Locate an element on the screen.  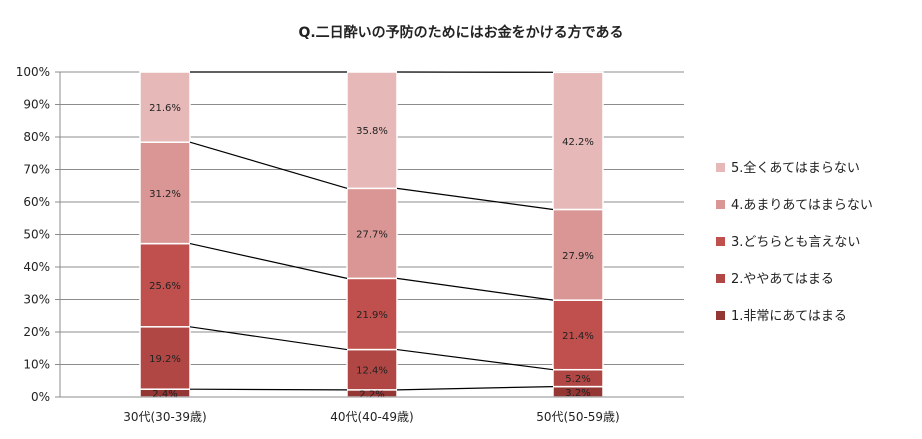
data-label: 21.4% is located at coordinates (578, 336).